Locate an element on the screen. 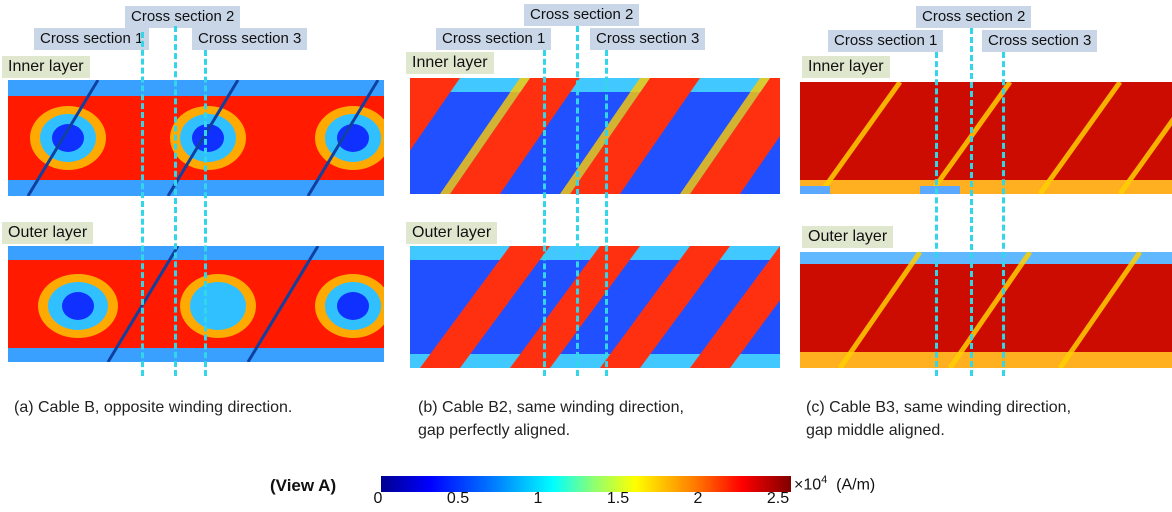  colorbar-unit: ×104 (A/m) is located at coordinates (834, 484).